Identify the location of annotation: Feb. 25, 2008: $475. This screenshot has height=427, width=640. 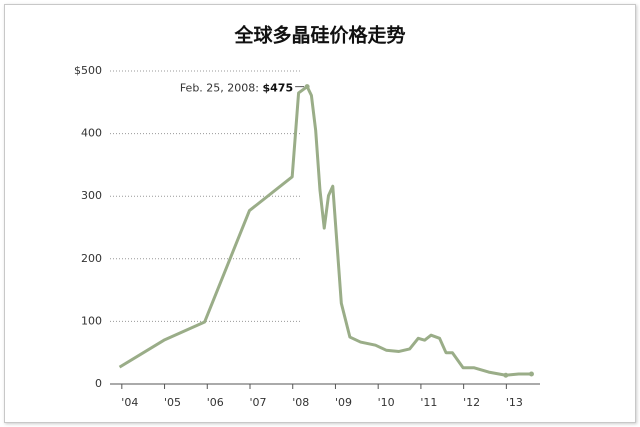
(236, 88).